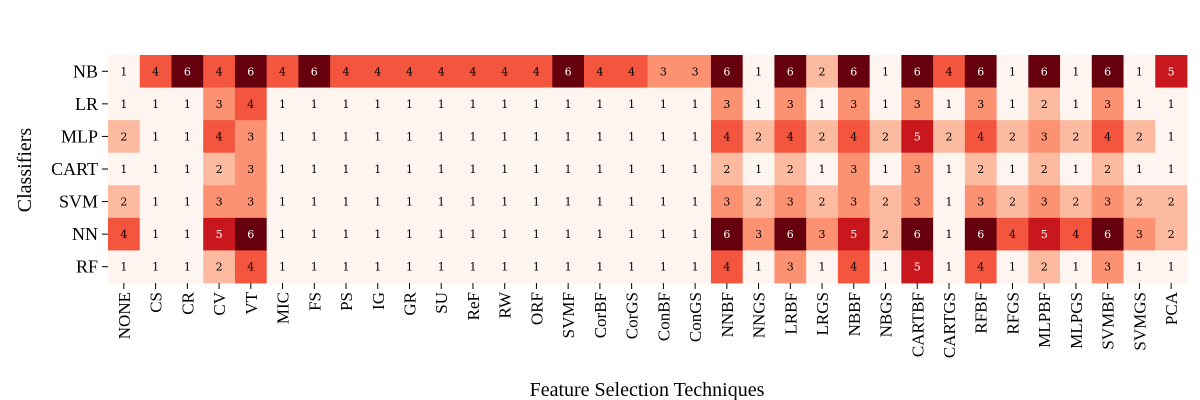 This screenshot has width=1200, height=400. Describe the element at coordinates (441, 202) in the screenshot. I see `heatmap-cell-SVM-SU` at that location.